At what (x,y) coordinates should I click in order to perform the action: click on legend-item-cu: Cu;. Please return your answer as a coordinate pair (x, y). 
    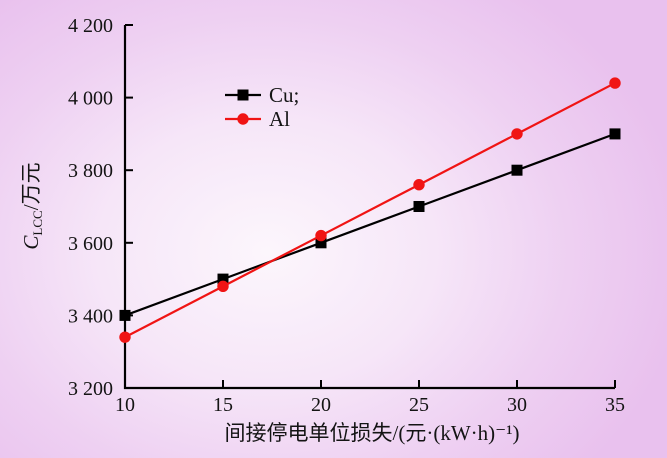
    Looking at the image, I should click on (262, 95).